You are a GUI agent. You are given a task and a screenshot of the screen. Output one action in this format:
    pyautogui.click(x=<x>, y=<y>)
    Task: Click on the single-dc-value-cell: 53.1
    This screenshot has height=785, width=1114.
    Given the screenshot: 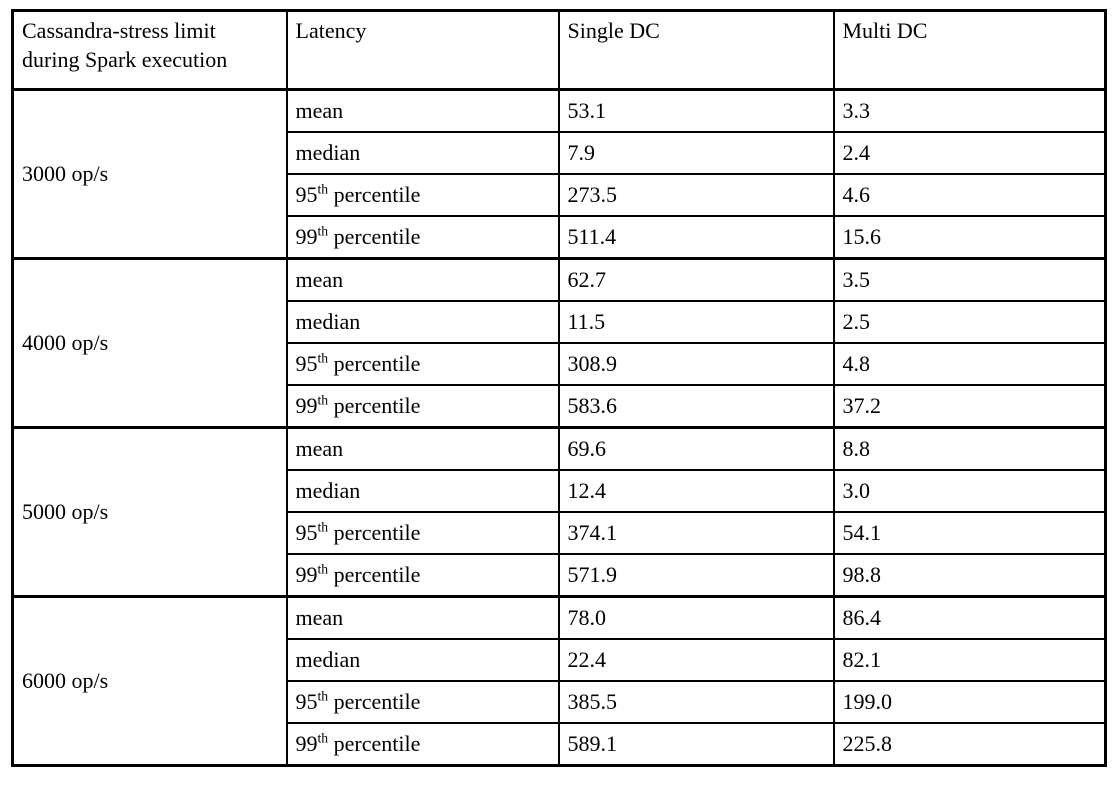 What is the action you would take?
    pyautogui.click(x=696, y=110)
    